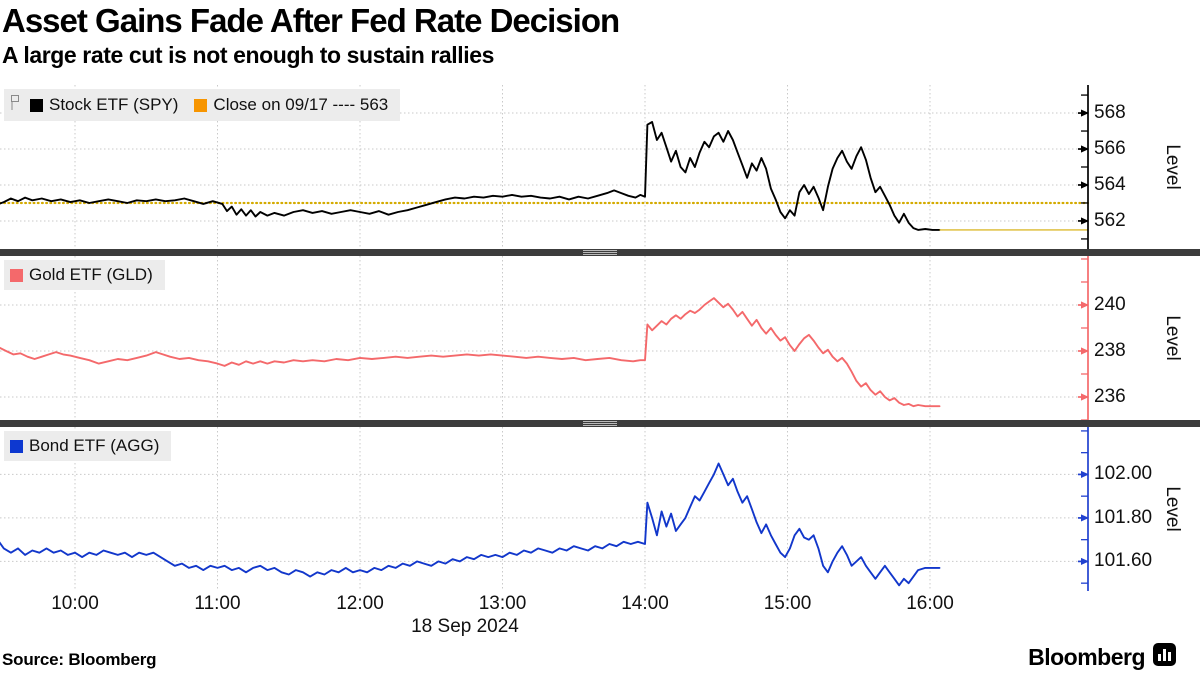  I want to click on legend-agg: Bond ETF (AGG), so click(88, 446).